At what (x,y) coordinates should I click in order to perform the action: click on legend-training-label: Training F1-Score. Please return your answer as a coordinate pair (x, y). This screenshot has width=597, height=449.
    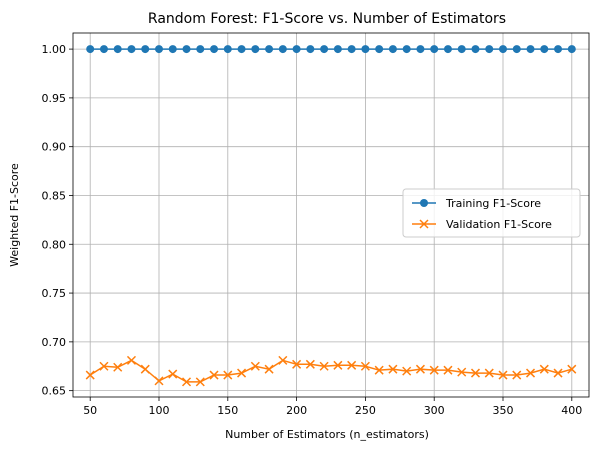
    Looking at the image, I should click on (493, 203).